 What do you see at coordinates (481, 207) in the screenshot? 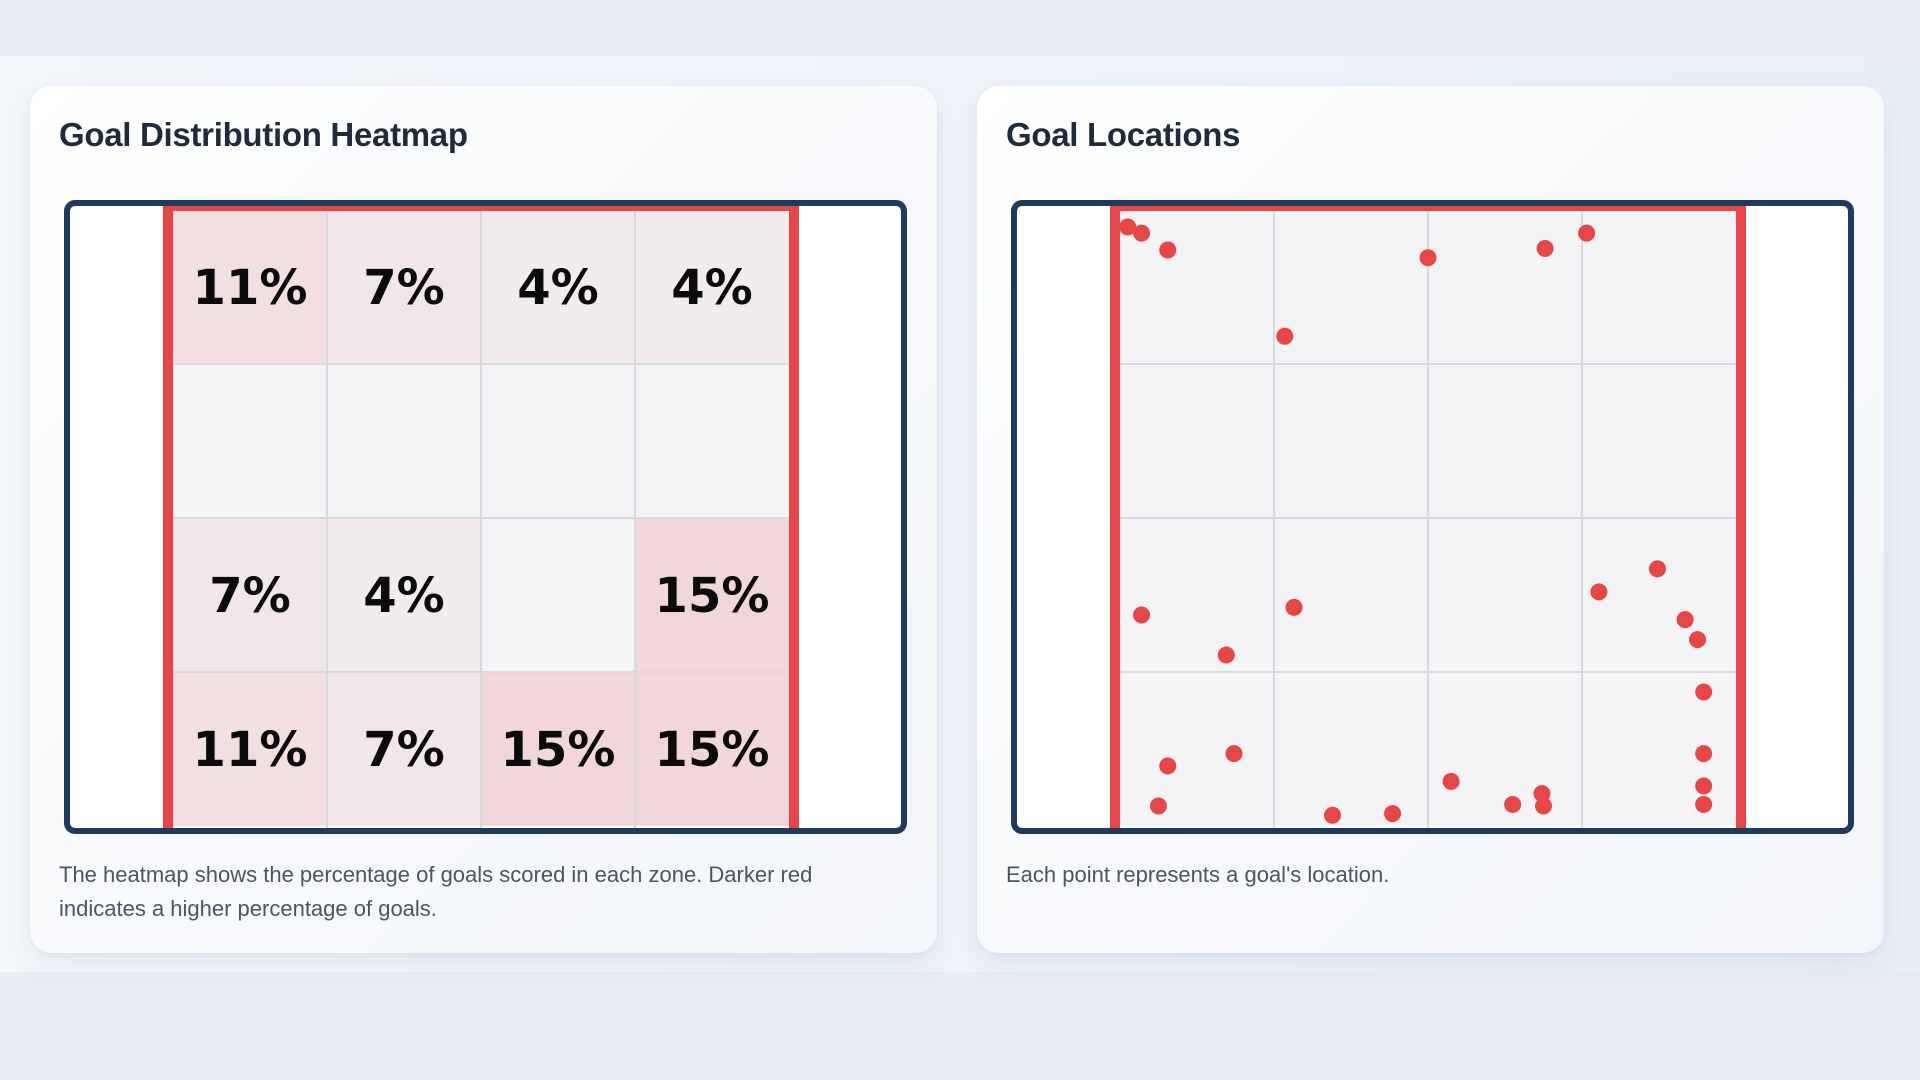
I see `heatmap-crossbar` at bounding box center [481, 207].